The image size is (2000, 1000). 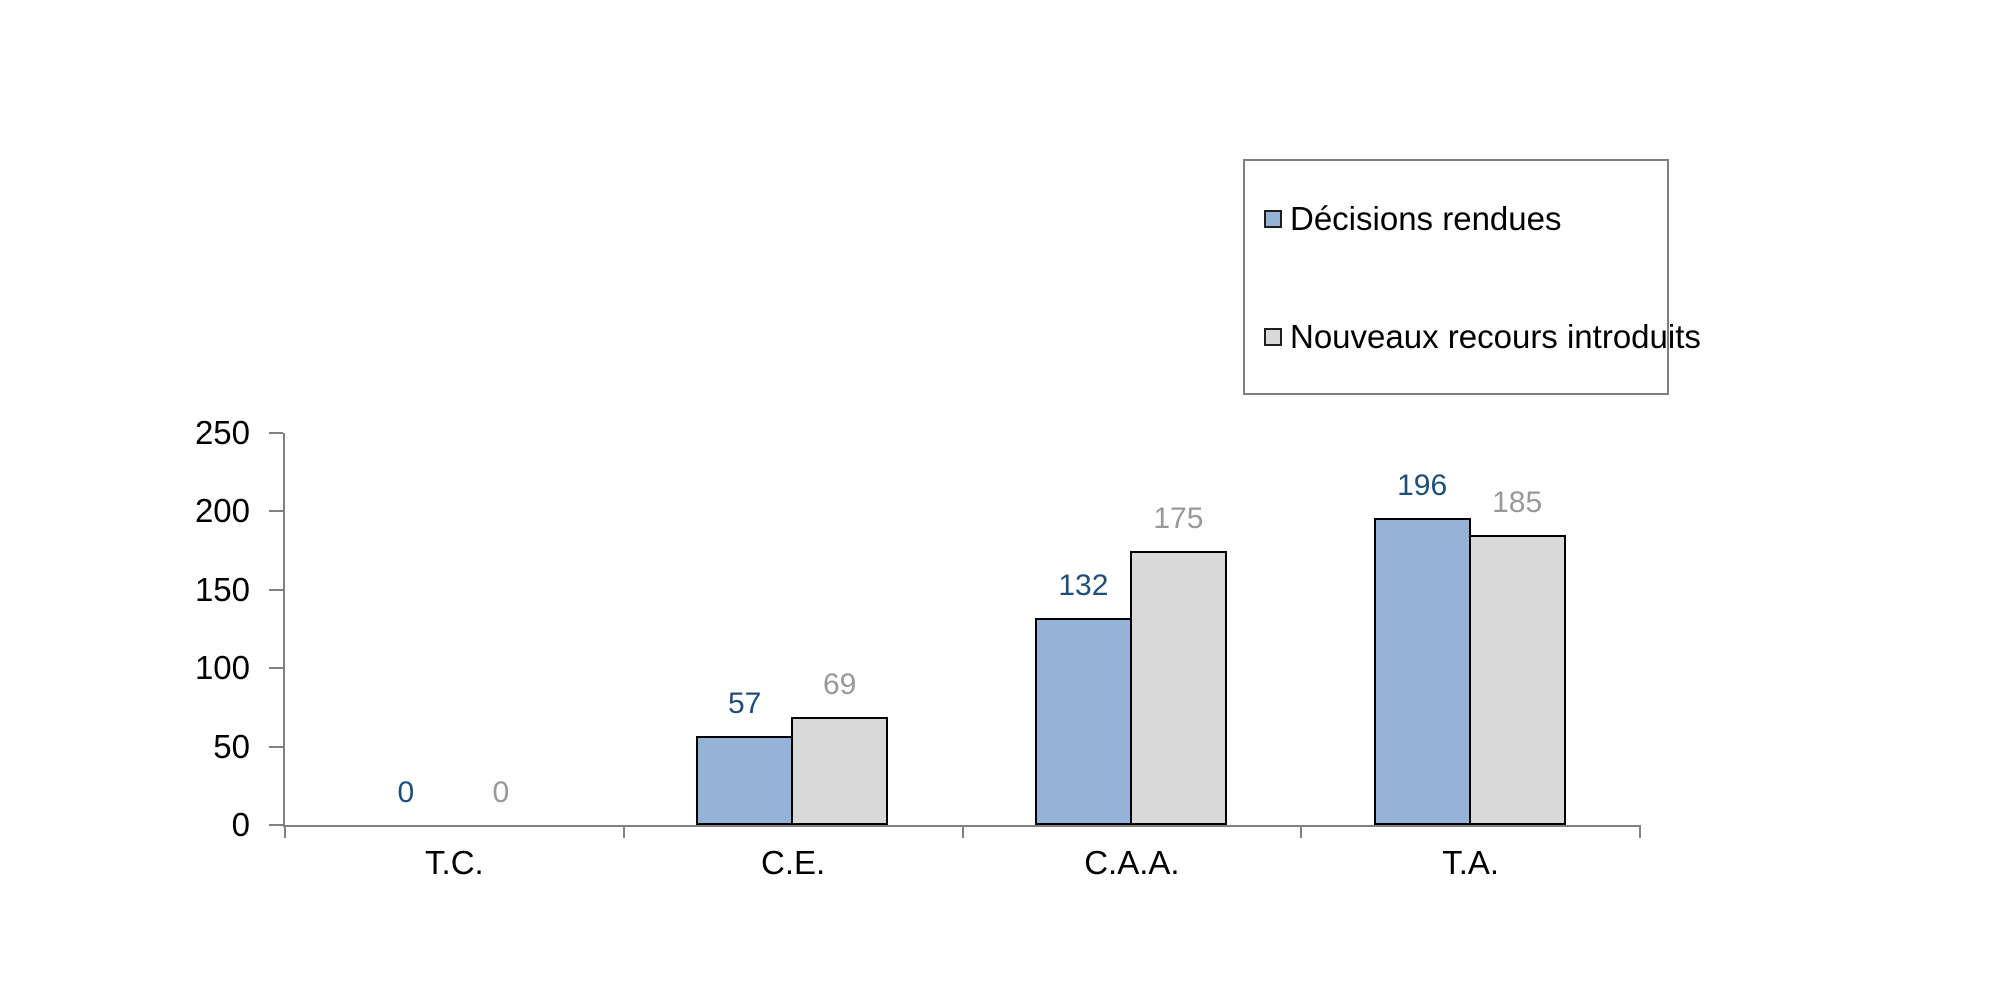 I want to click on legend-item-decisions-rendues: Décisions rendues, so click(x=1412, y=219).